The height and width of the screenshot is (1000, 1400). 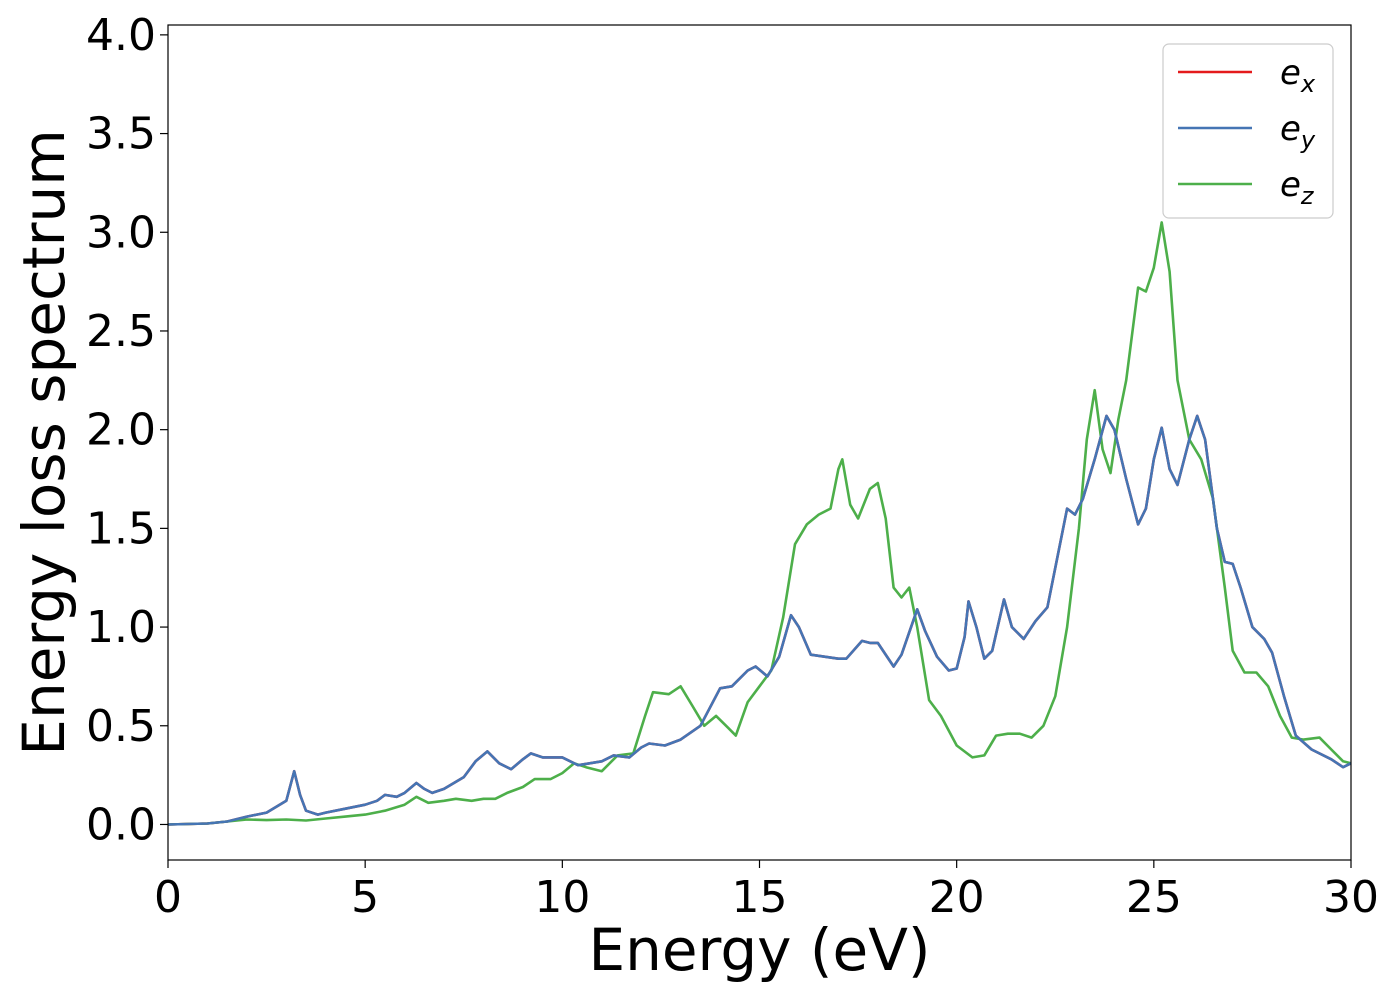 I want to click on legend-subscript: x, so click(x=1308, y=84).